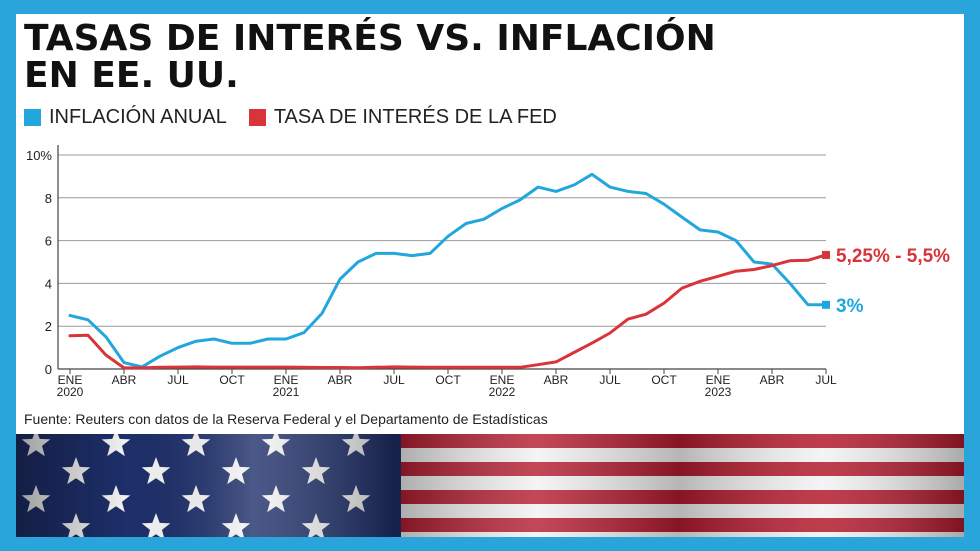  What do you see at coordinates (257, 117) in the screenshot?
I see `legend-swatch-fed-rate` at bounding box center [257, 117].